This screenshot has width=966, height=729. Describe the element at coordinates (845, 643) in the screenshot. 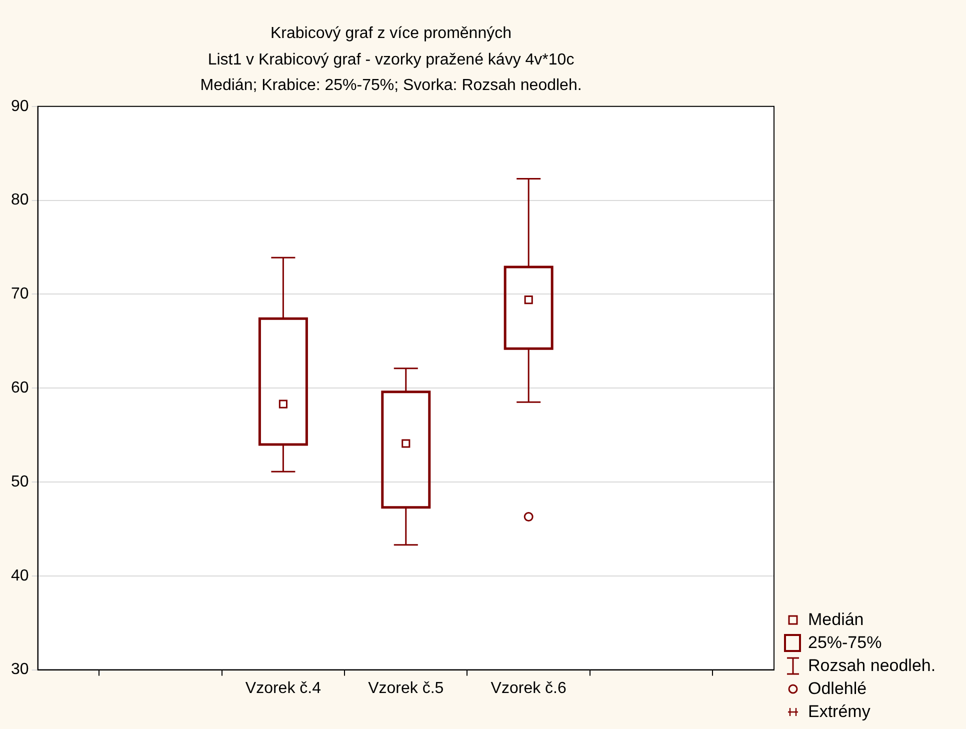

I see `text: 25%-75%` at that location.